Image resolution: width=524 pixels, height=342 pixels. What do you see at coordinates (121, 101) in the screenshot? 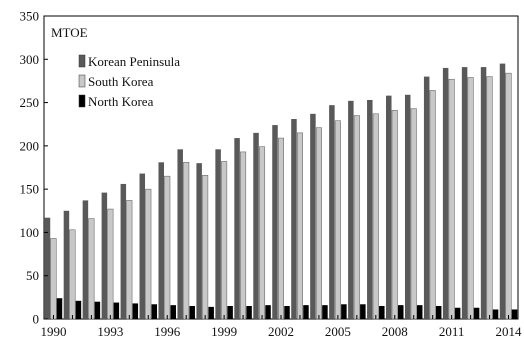
I see `legend-label-north-korea: North Korea` at bounding box center [121, 101].